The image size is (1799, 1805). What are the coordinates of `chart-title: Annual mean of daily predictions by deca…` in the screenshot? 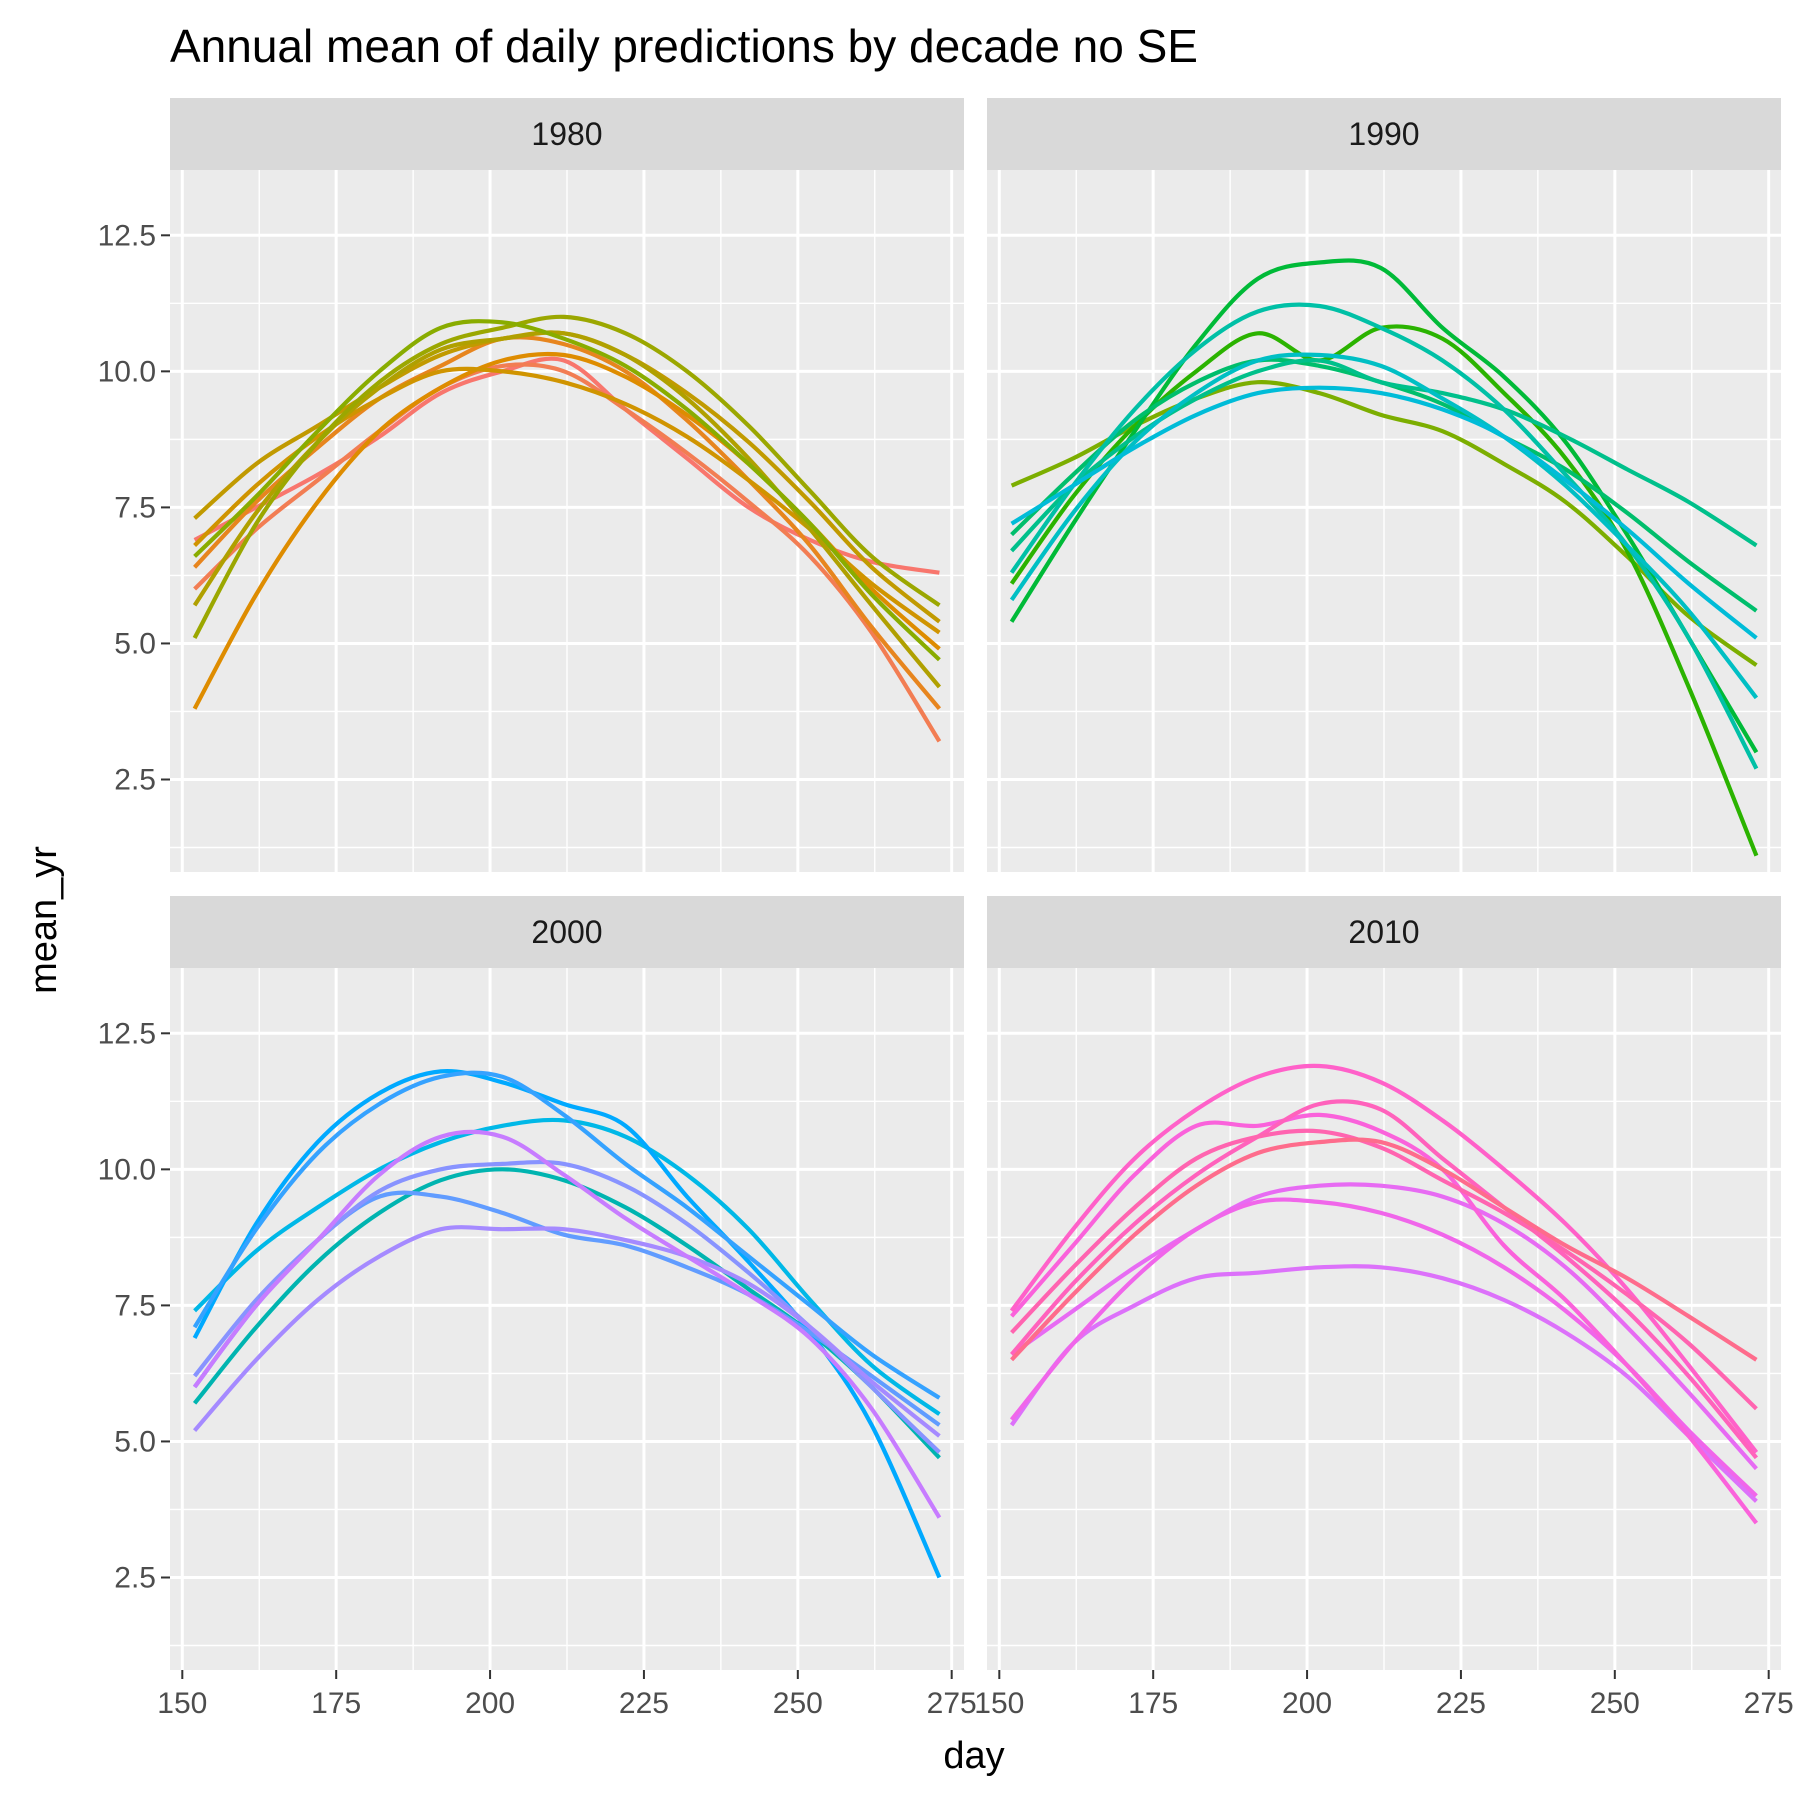 It's located at (684, 46).